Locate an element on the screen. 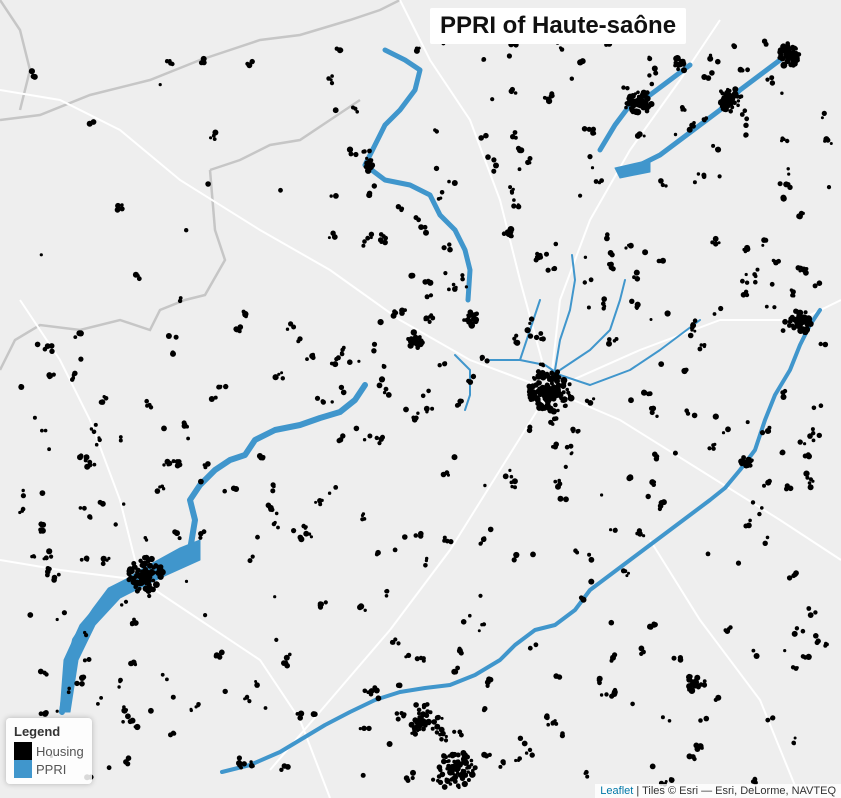  leaflet-link: Leaflet is located at coordinates (617, 791).